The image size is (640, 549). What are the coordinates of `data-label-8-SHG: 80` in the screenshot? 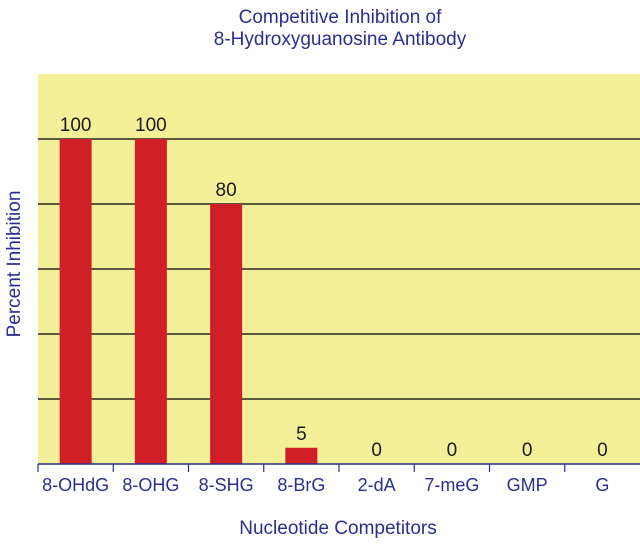 It's located at (226, 190).